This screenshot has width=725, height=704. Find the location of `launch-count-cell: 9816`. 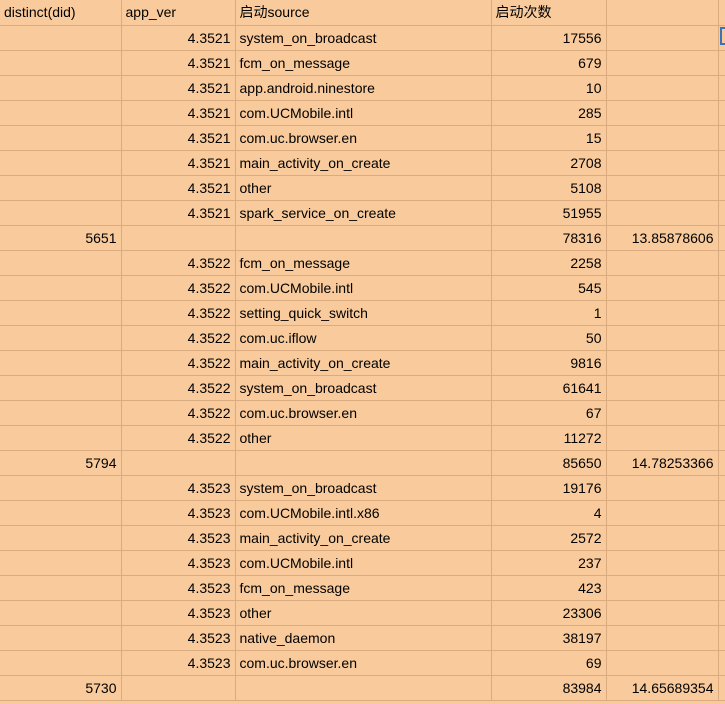

launch-count-cell: 9816 is located at coordinates (549, 363).